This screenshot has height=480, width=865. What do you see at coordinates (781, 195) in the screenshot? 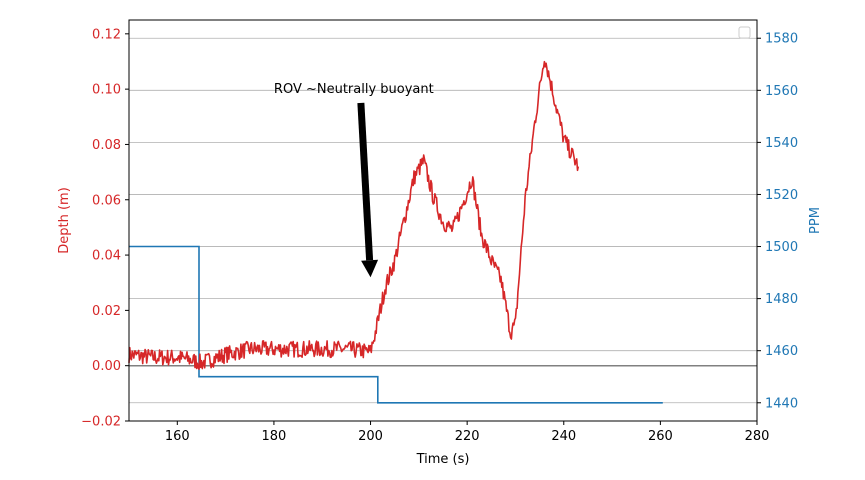
I see `right-y-tick-label: 1520` at bounding box center [781, 195].